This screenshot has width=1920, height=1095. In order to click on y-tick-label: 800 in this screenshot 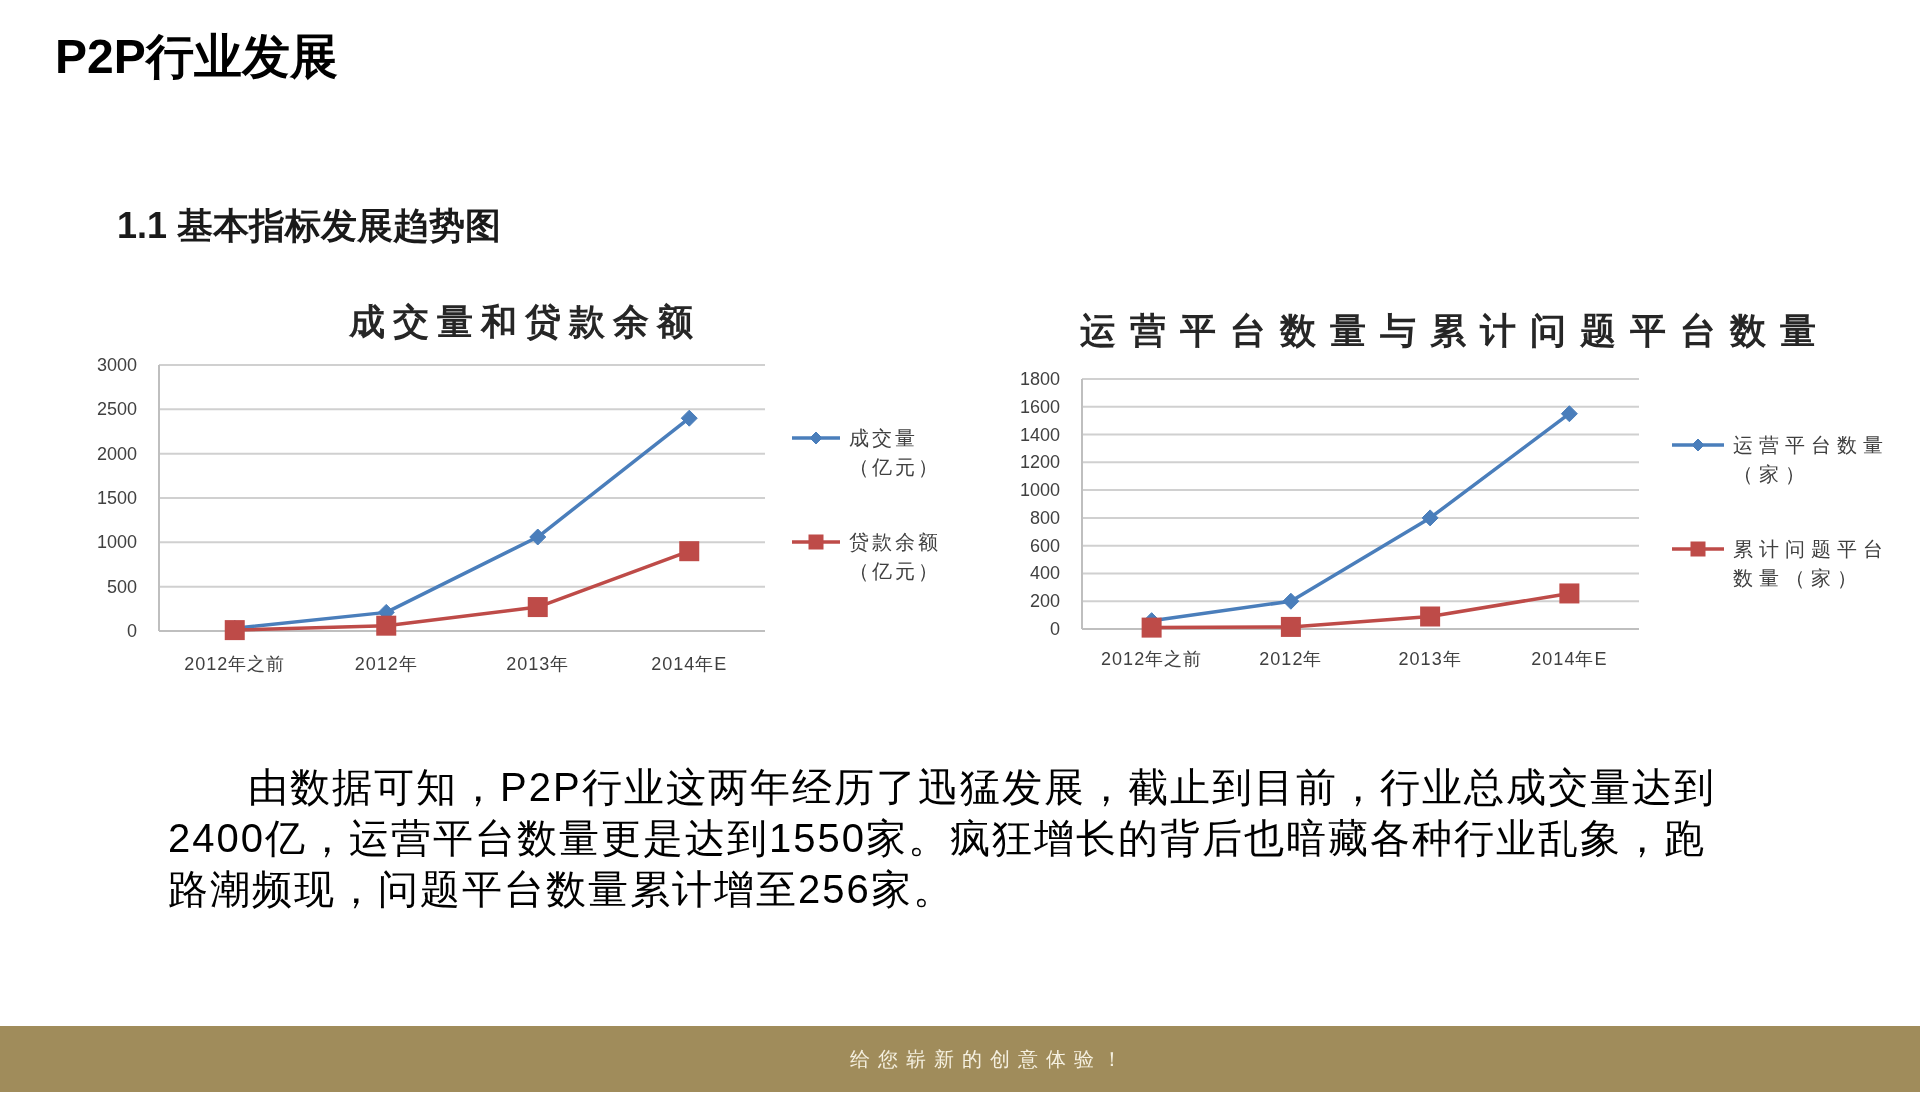, I will do `click(1044, 517)`.